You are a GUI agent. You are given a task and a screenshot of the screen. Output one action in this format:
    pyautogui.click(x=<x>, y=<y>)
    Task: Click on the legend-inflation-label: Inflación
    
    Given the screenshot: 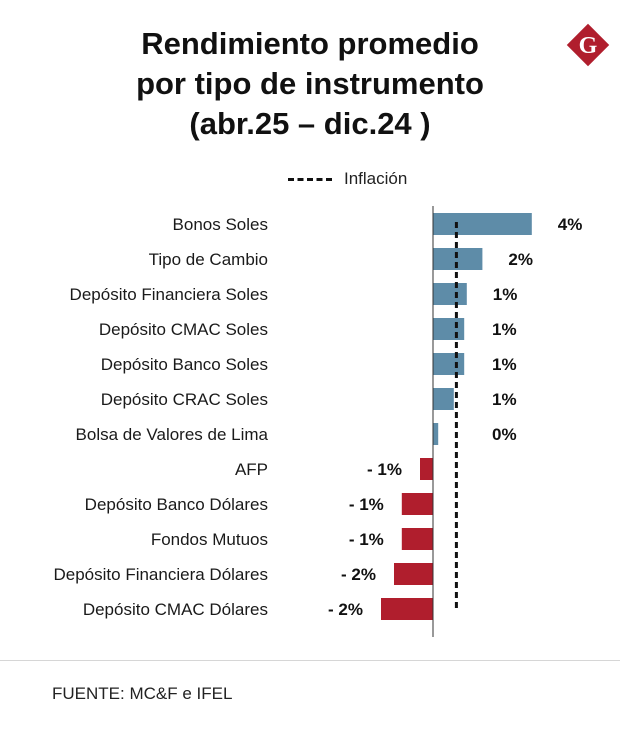 What is the action you would take?
    pyautogui.click(x=376, y=178)
    